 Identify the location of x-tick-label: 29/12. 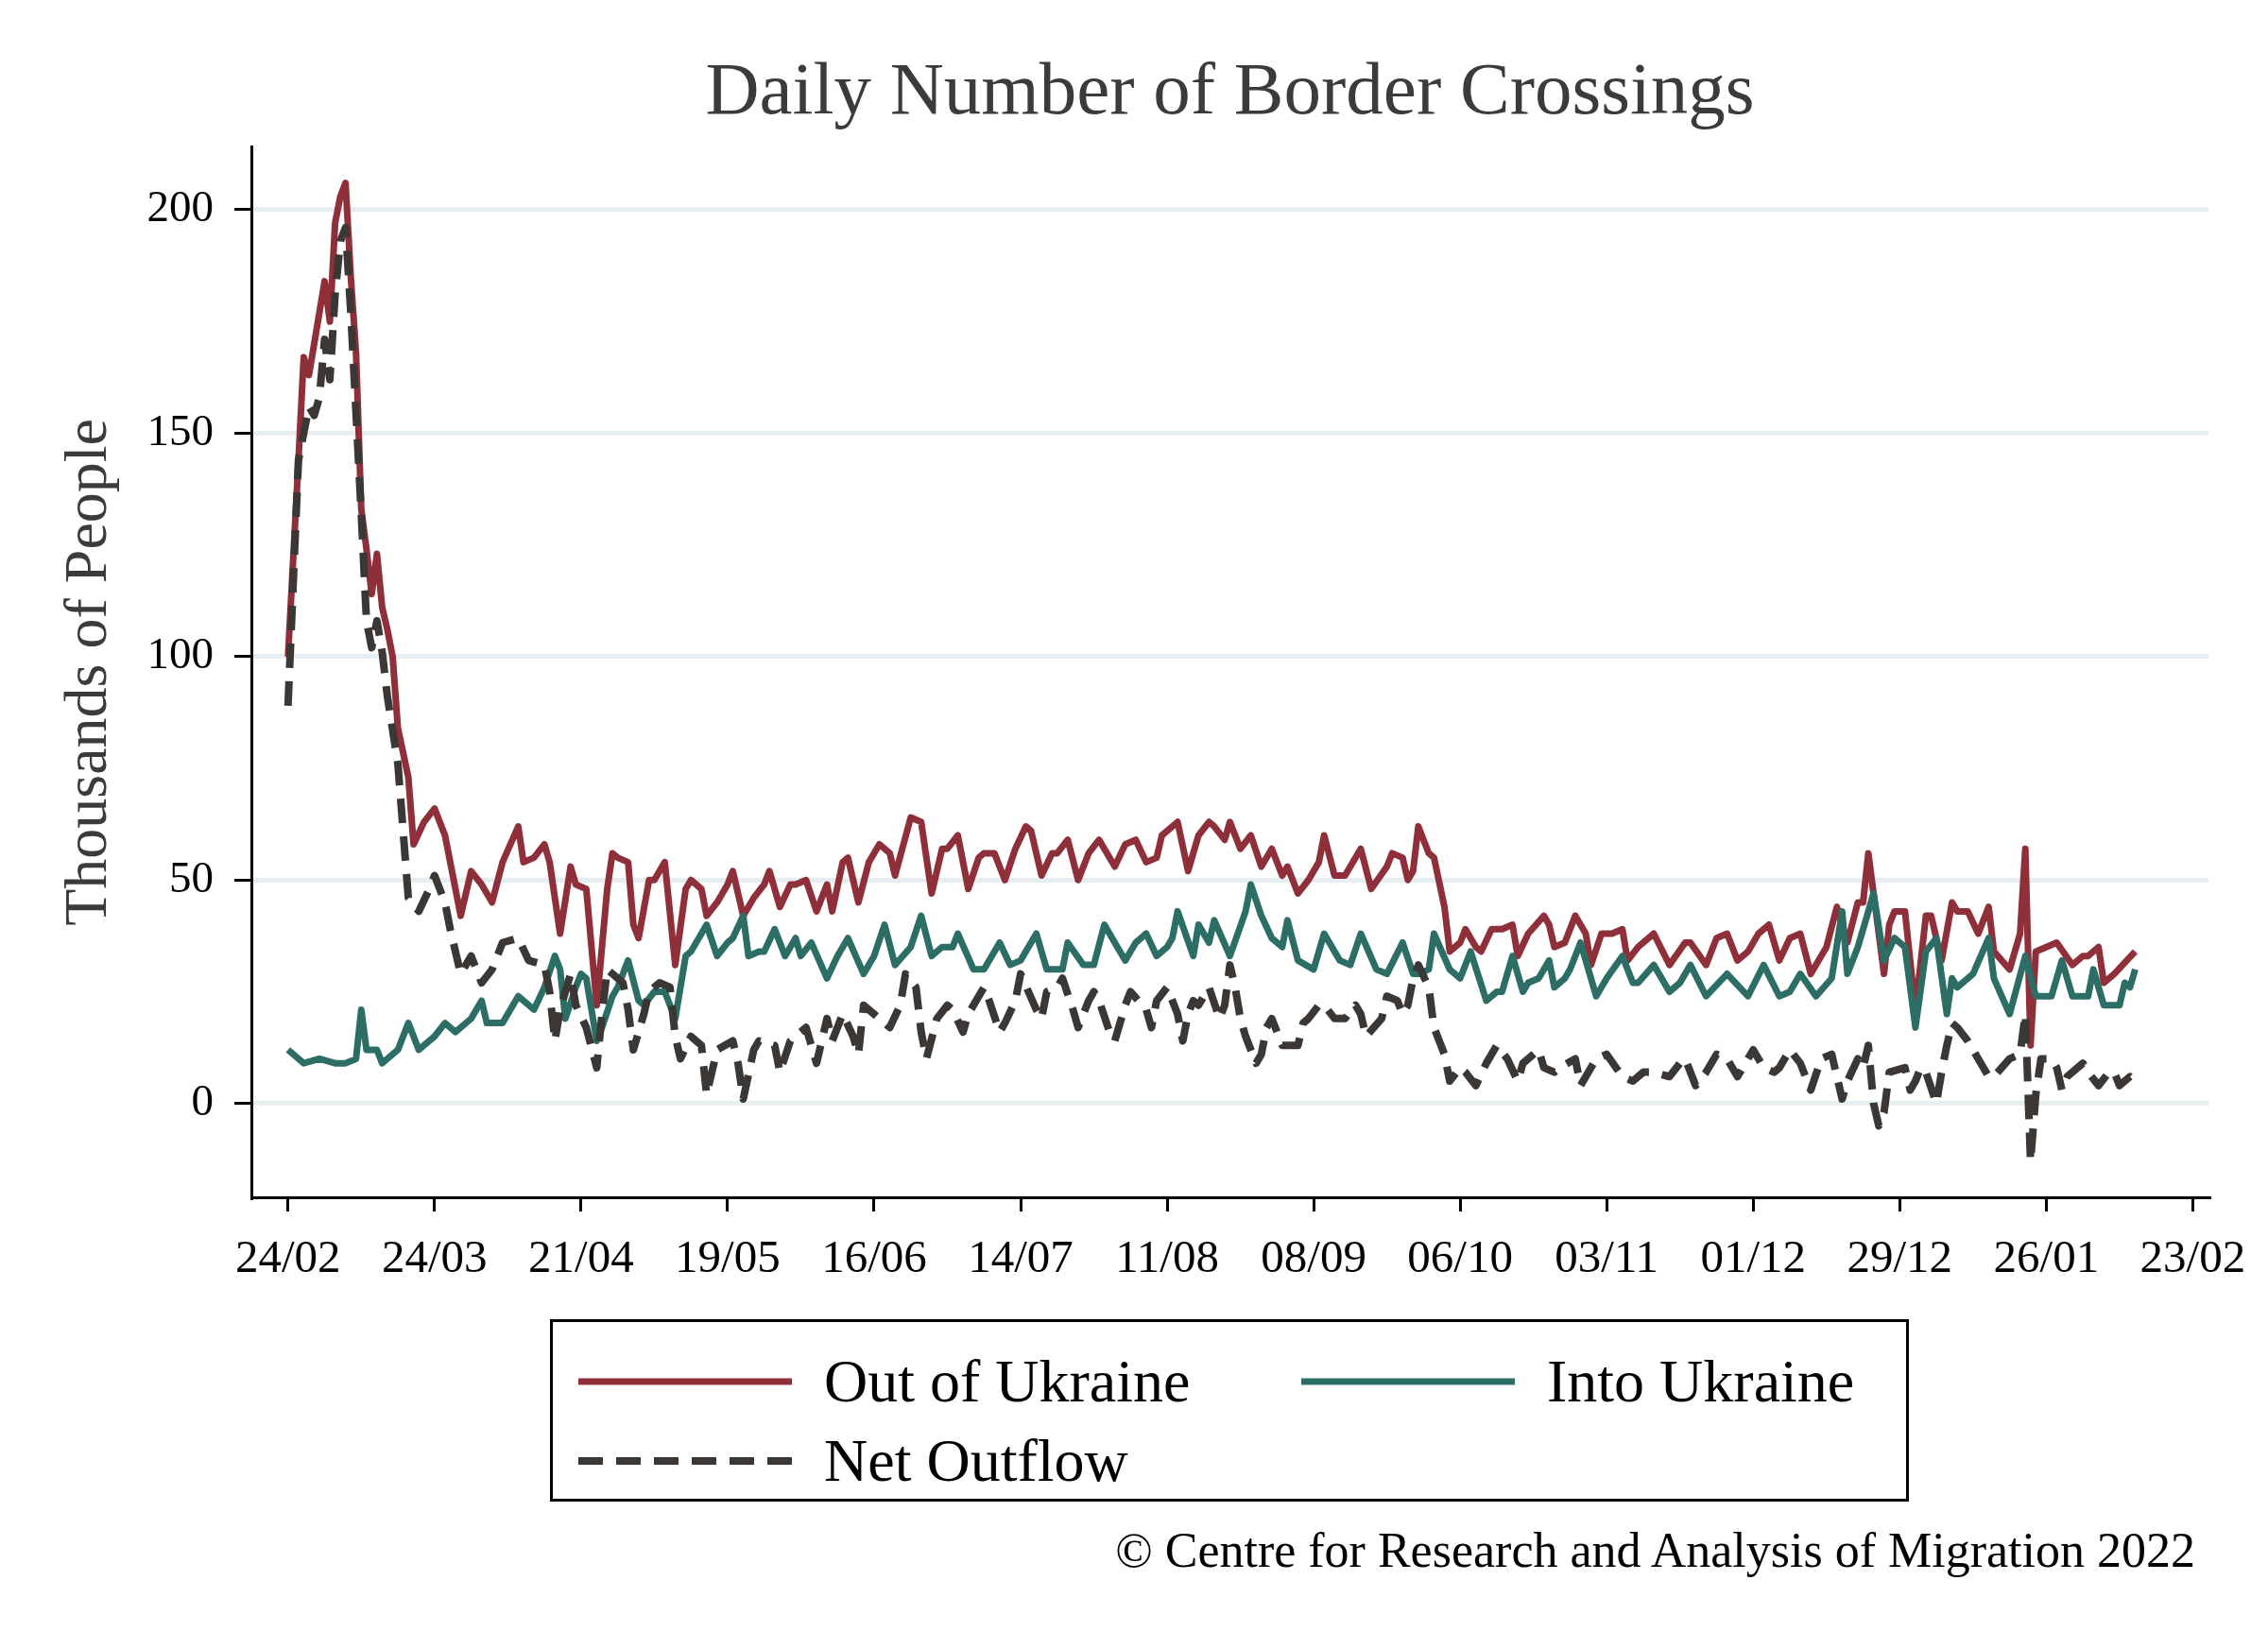
(1900, 1256).